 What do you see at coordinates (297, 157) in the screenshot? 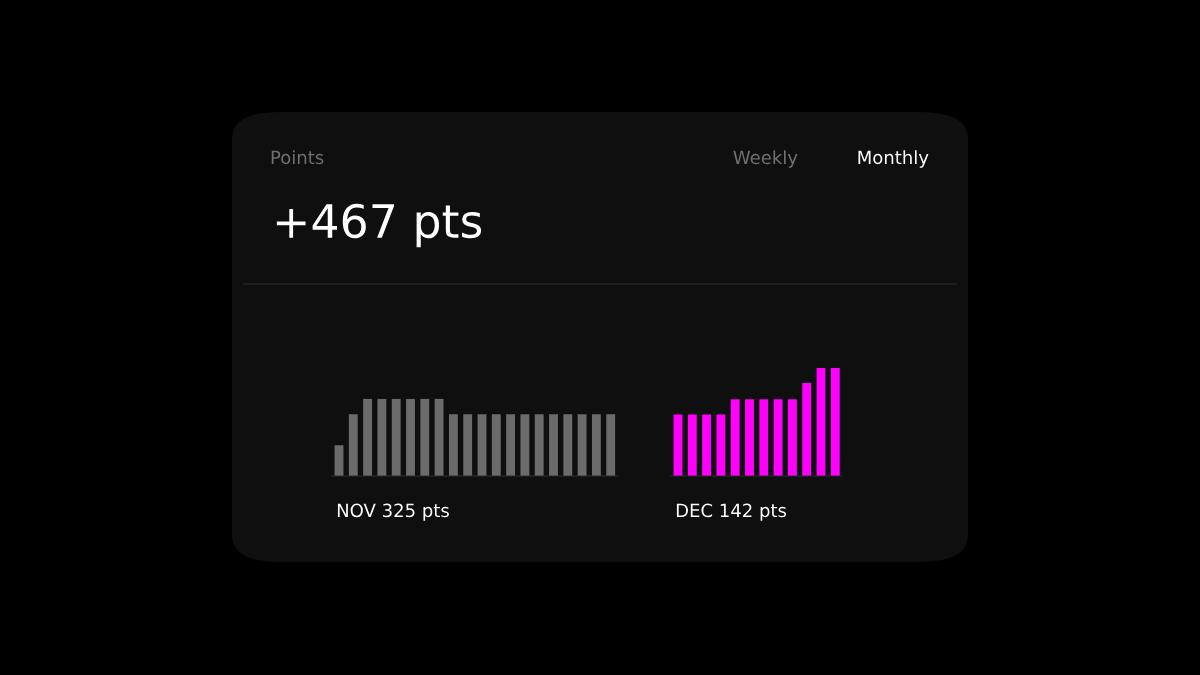
I see `text: Points` at bounding box center [297, 157].